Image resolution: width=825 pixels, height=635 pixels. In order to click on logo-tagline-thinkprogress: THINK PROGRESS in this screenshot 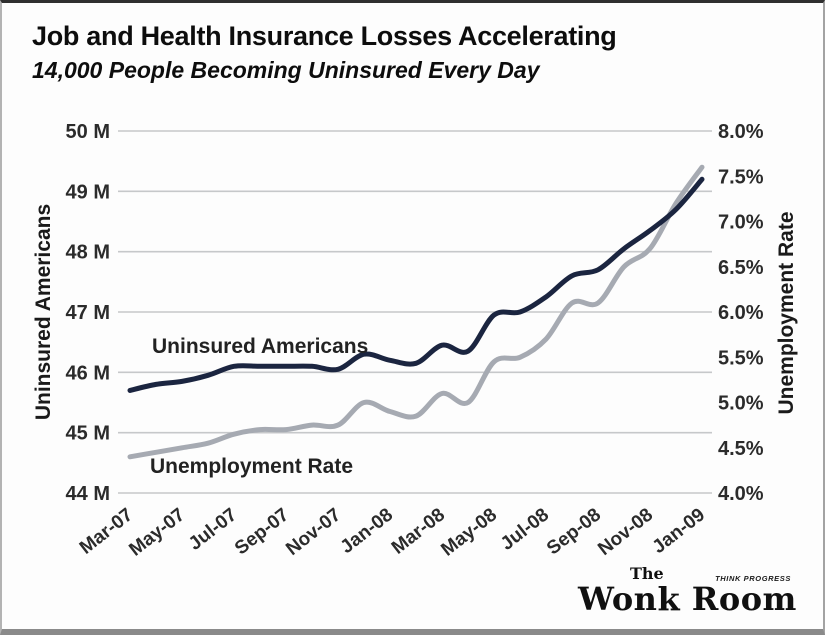, I will do `click(753, 578)`.